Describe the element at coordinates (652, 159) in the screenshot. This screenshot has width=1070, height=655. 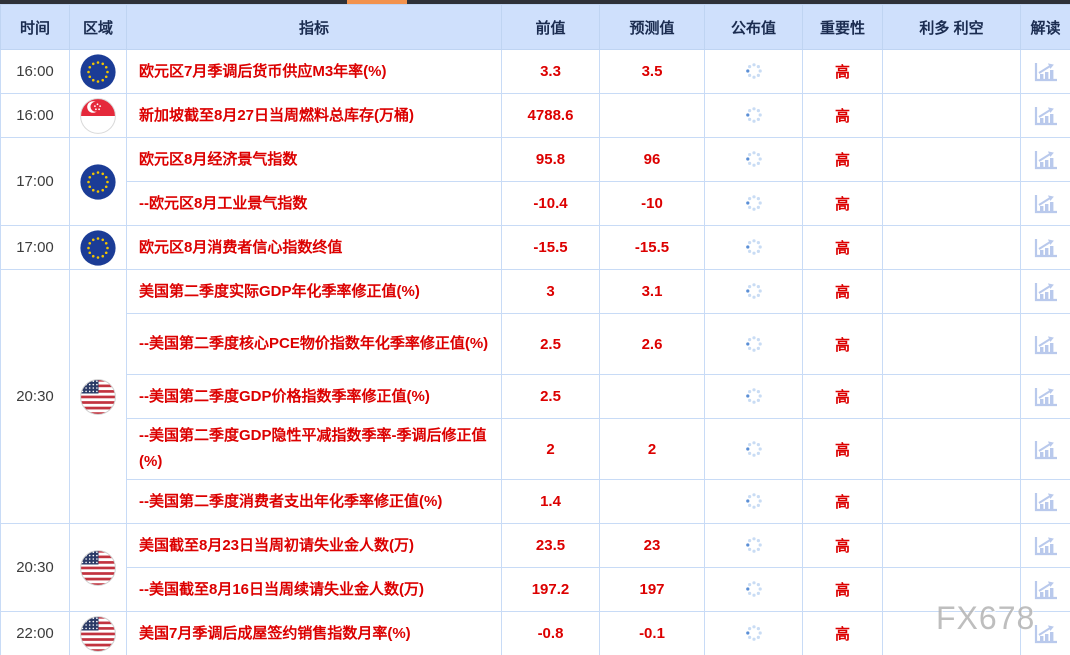
I see `forecast-value-cell: 96` at that location.